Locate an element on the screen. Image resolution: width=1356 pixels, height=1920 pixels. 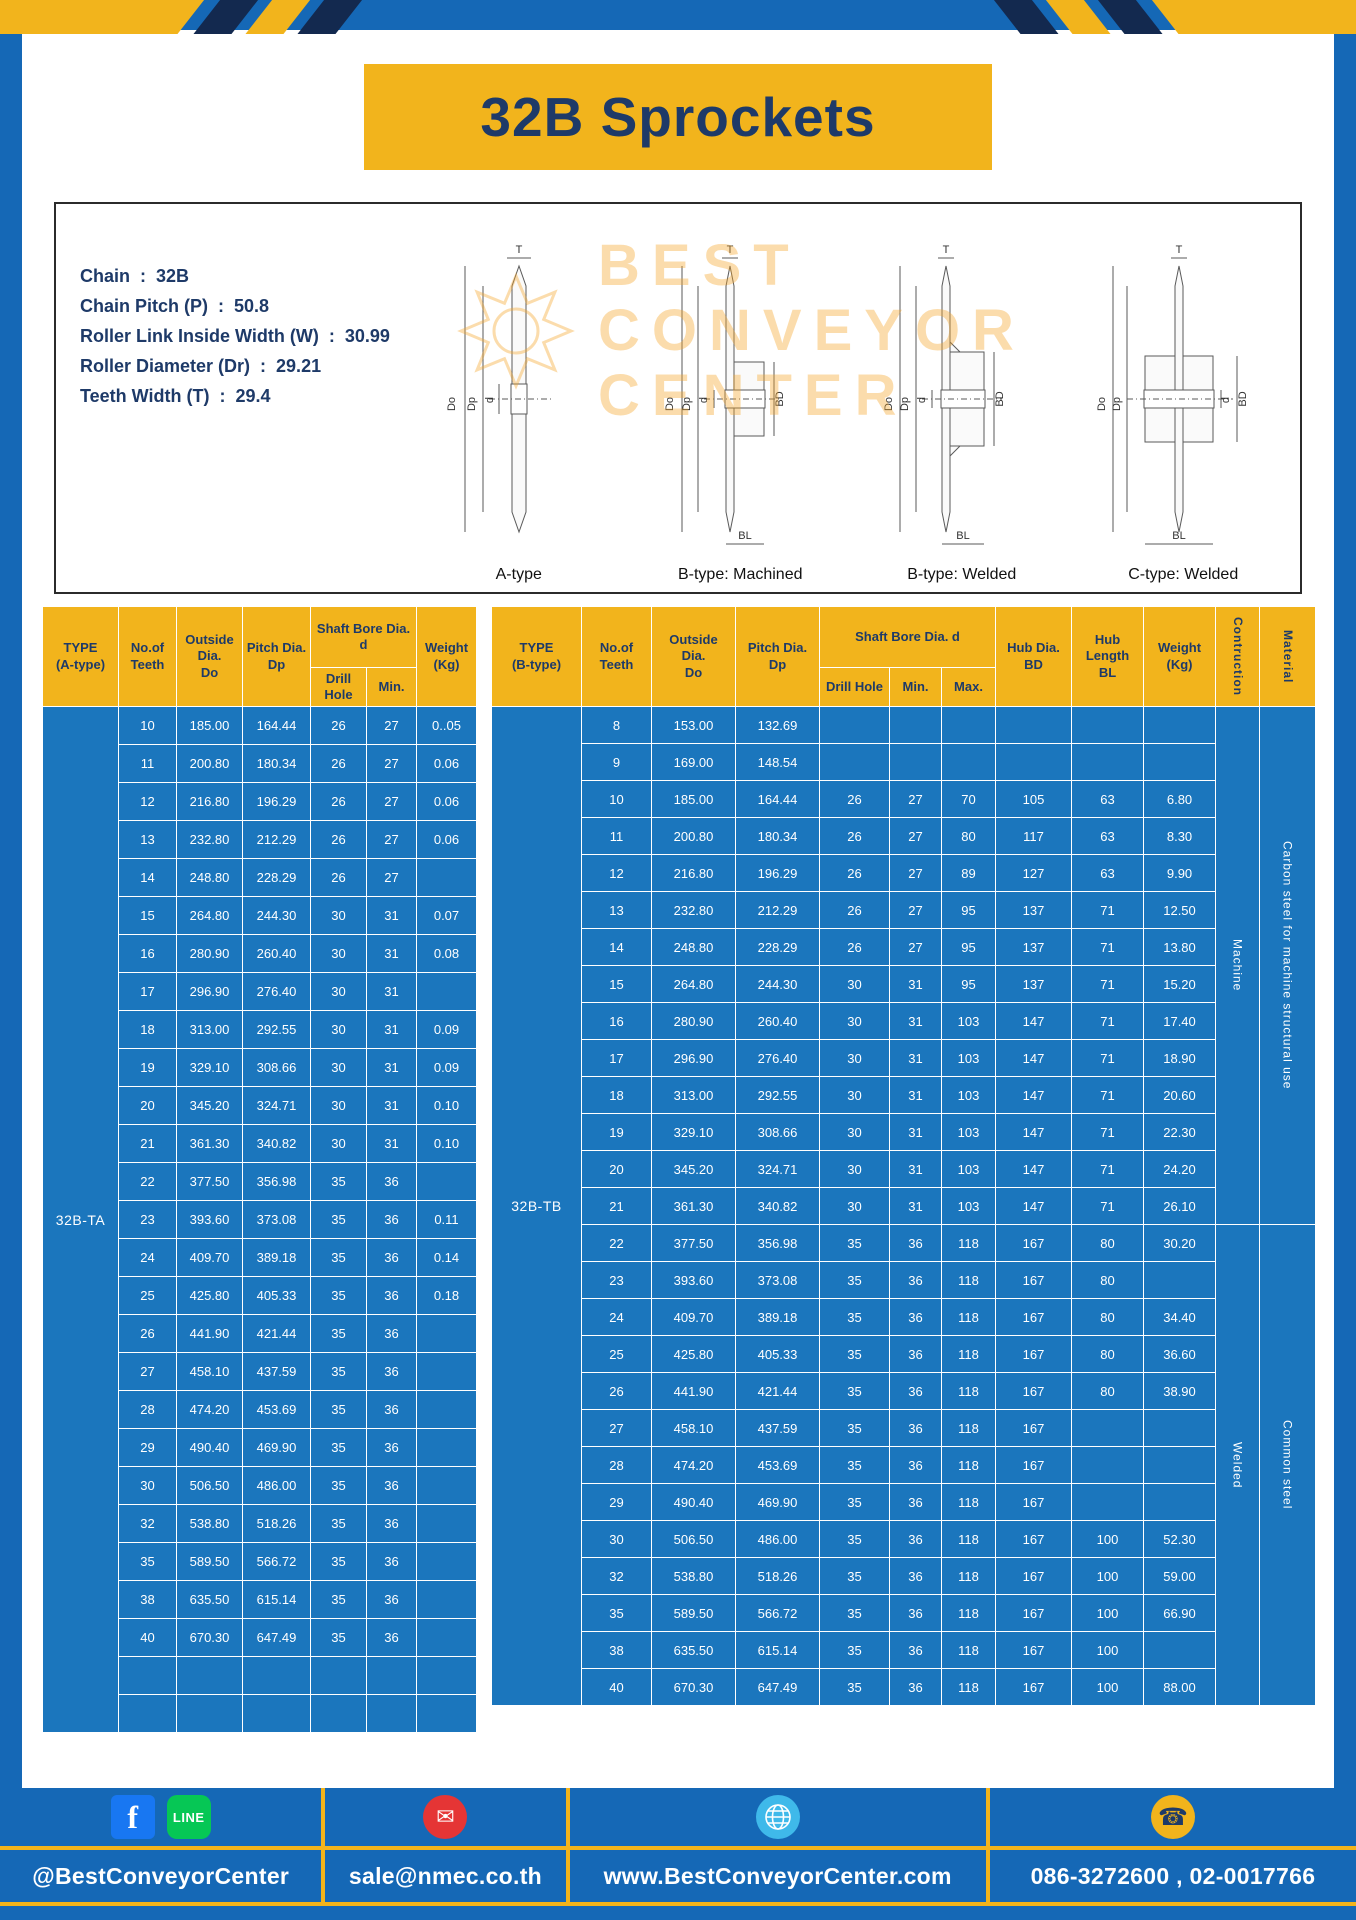
table-row: 10 185.00 164.44 26 27 70 105 63 6.80 is located at coordinates (904, 799).